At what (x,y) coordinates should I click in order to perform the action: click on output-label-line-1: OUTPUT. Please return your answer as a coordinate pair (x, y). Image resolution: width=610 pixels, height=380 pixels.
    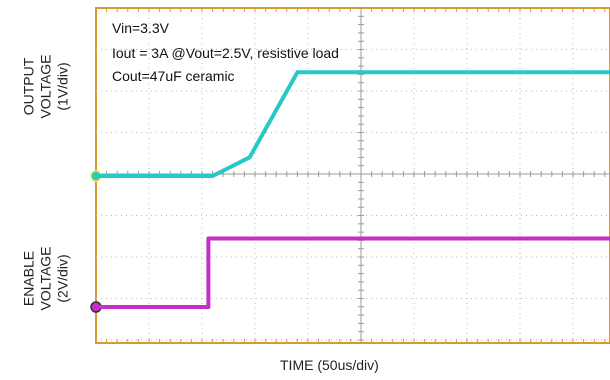
    Looking at the image, I should click on (28, 86).